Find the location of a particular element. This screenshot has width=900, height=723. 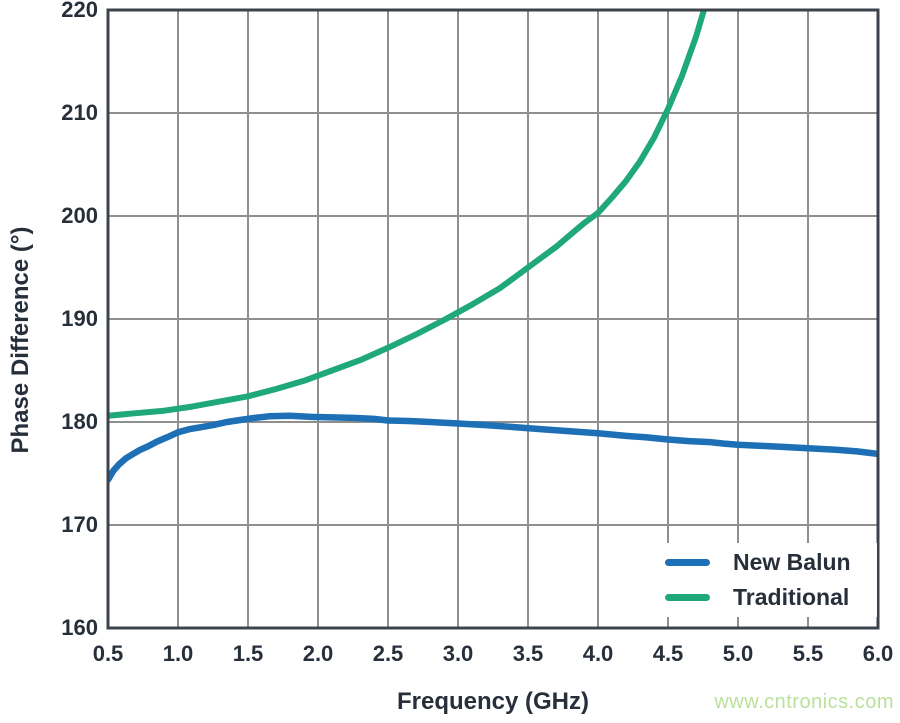

x-tick-label: 0.5 is located at coordinates (108, 653).